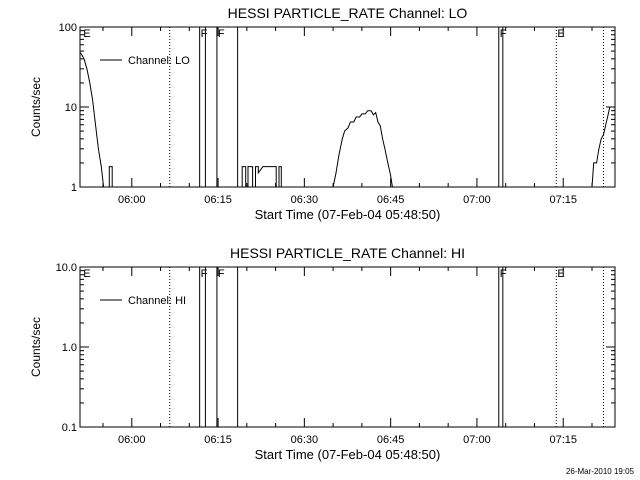  Describe the element at coordinates (66, 268) in the screenshot. I see `y-tick-label: 10.0` at that location.